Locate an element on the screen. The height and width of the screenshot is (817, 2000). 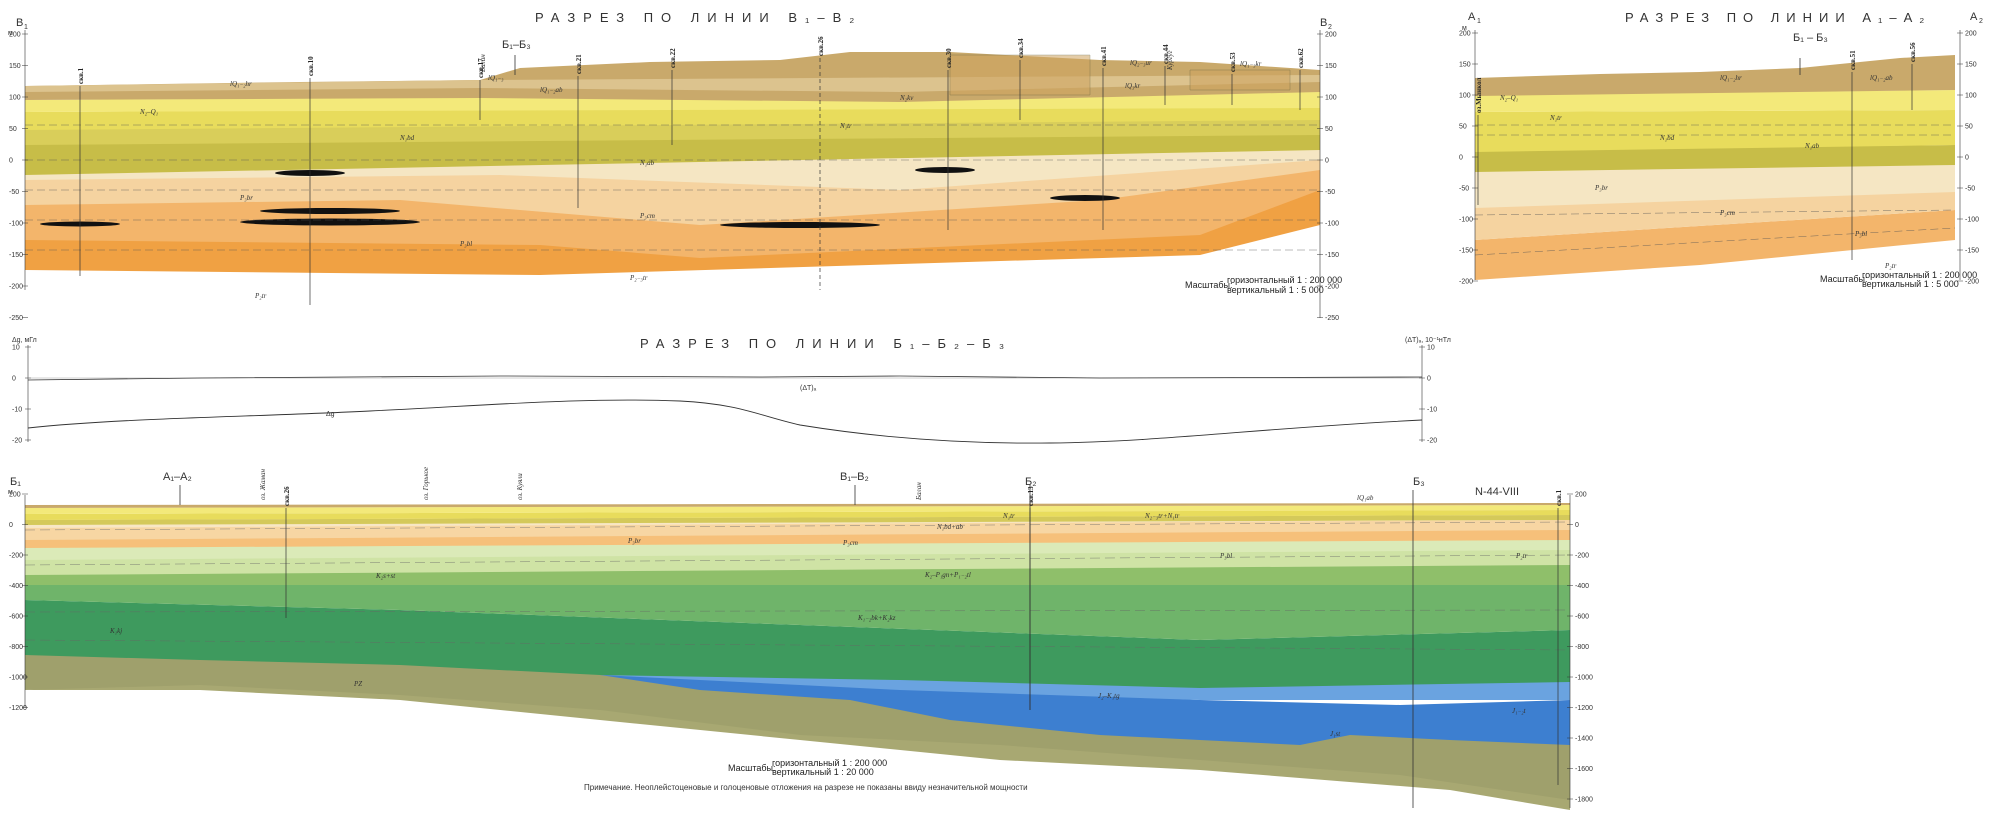
tick-label: -600 is located at coordinates (16, 617).